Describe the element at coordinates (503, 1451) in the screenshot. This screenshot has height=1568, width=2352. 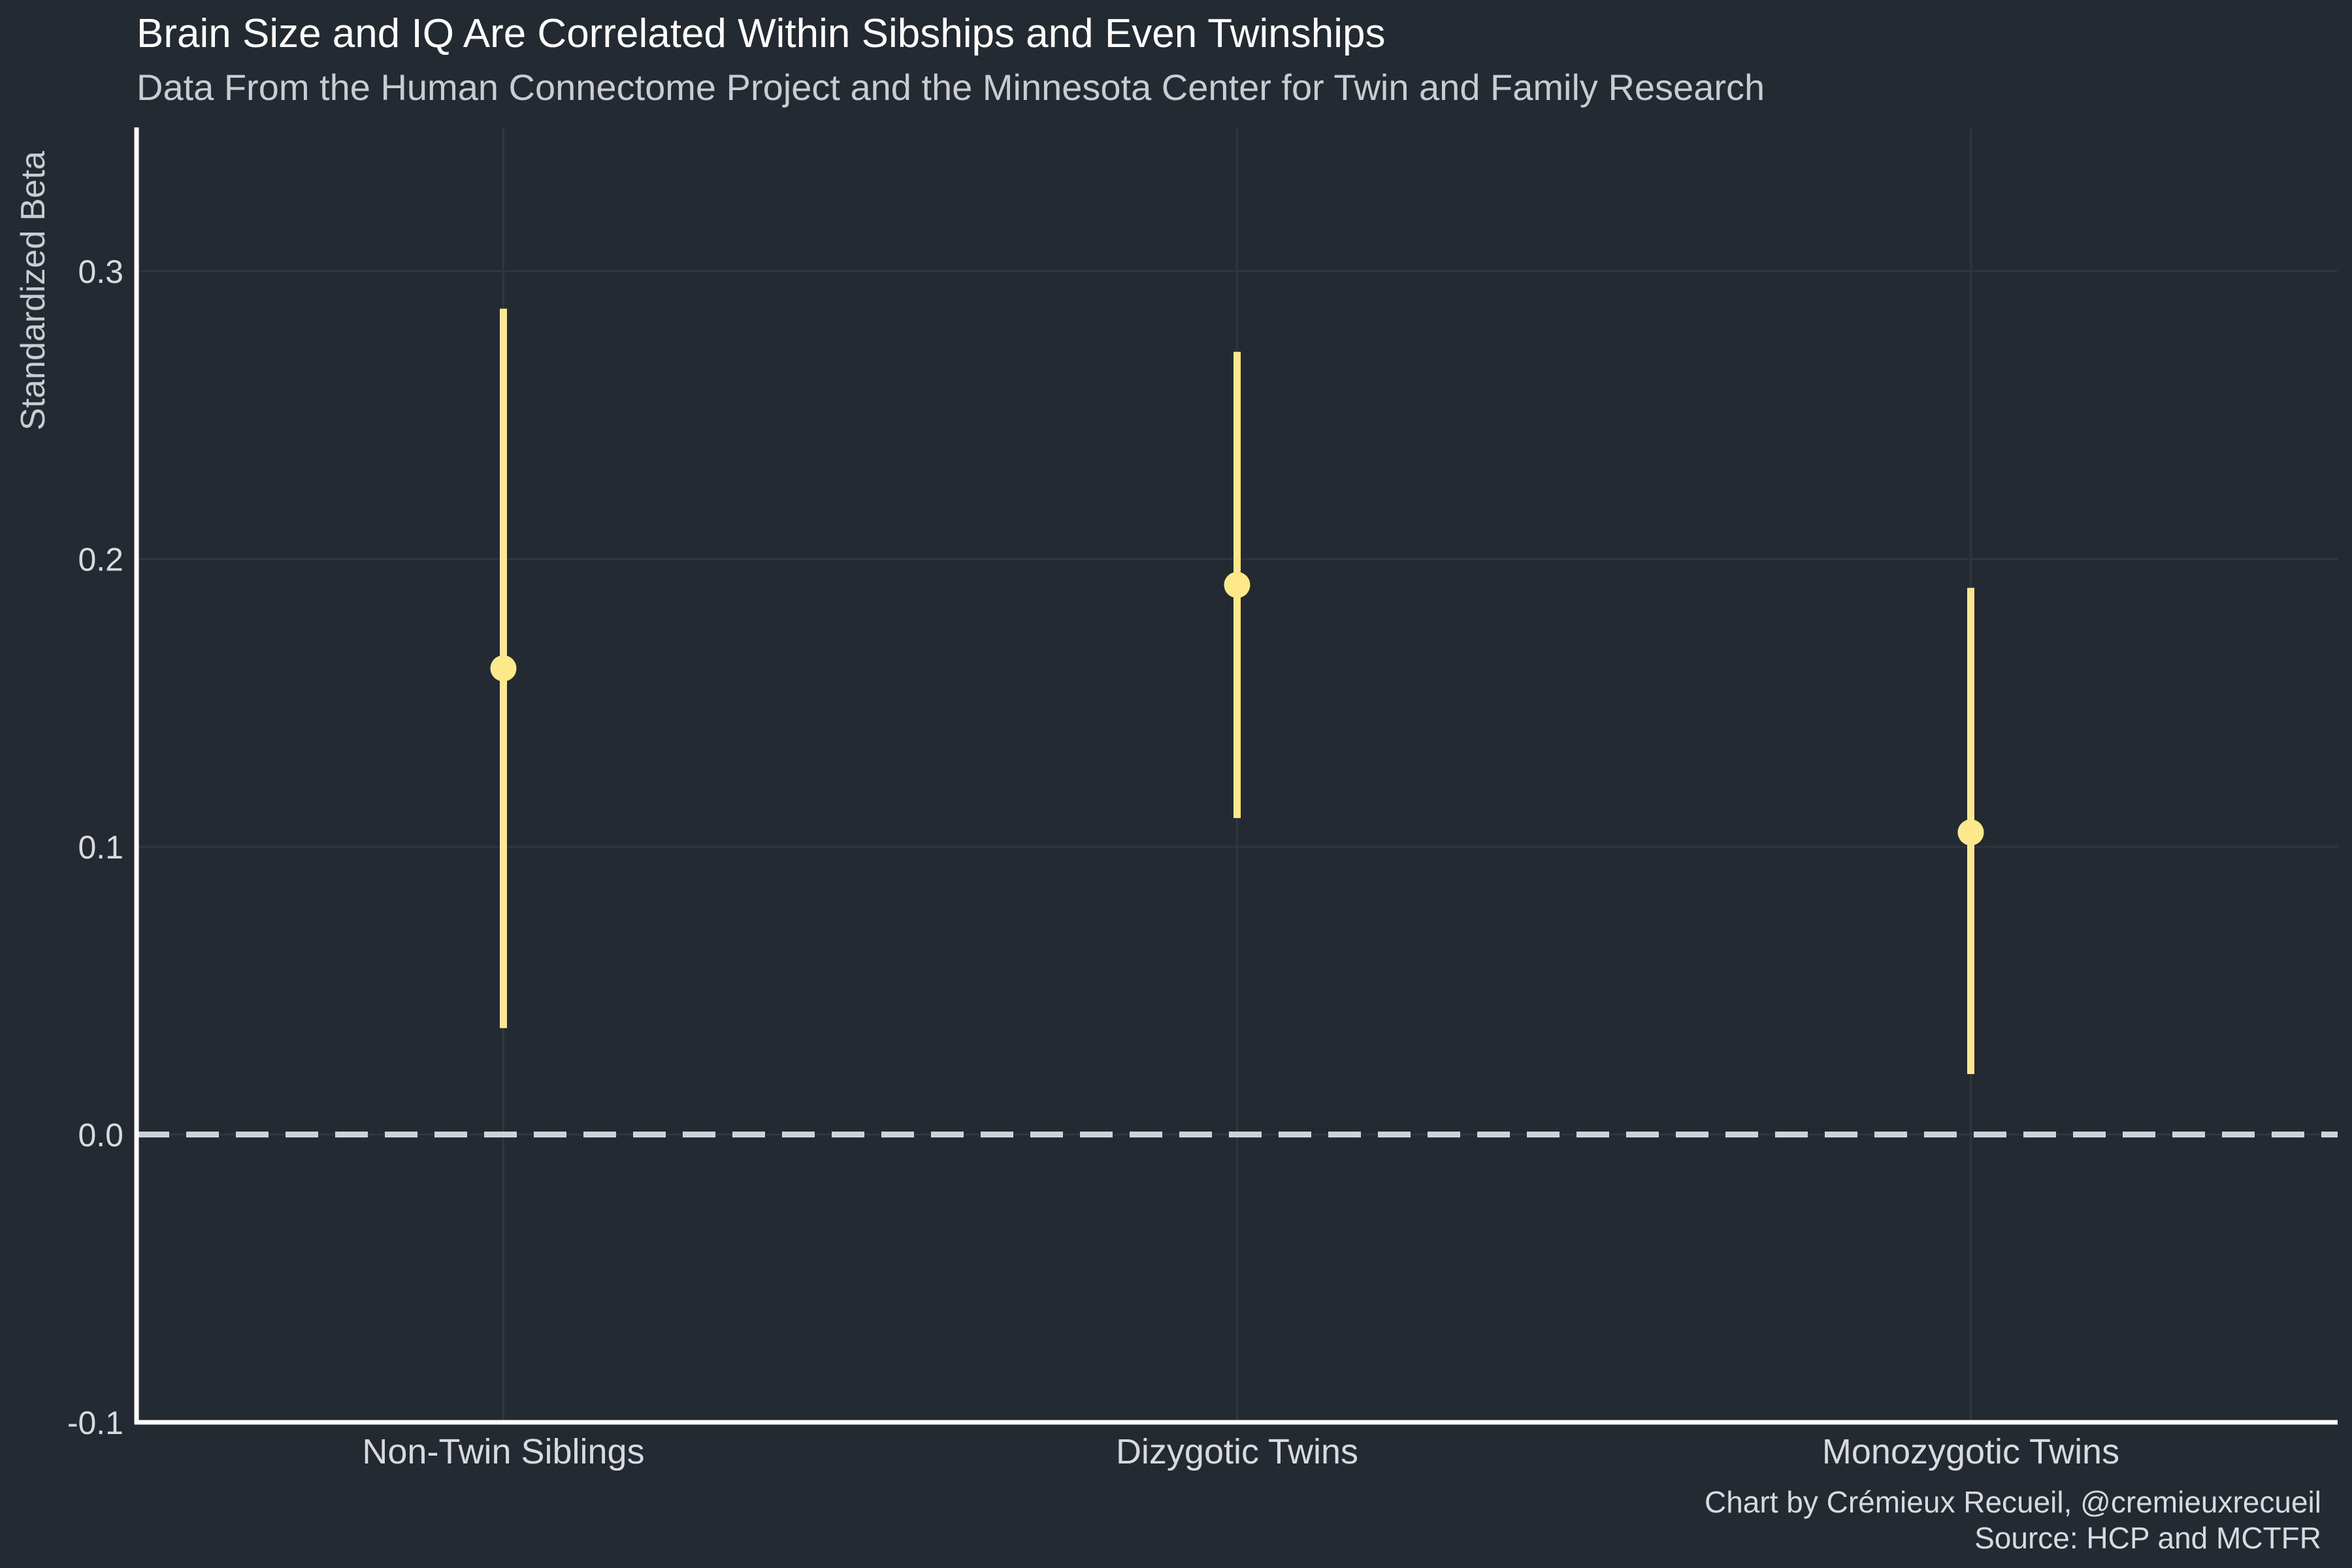
I see `x-tick-label: Non-Twin Siblings` at that location.